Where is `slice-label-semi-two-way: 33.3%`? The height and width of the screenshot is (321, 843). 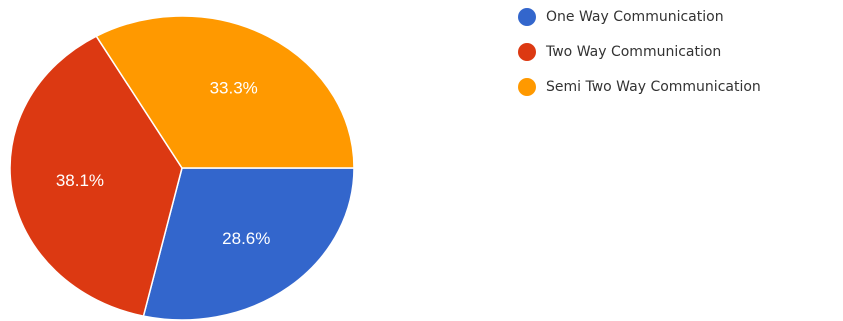
slice-label-semi-two-way: 33.3% is located at coordinates (234, 88).